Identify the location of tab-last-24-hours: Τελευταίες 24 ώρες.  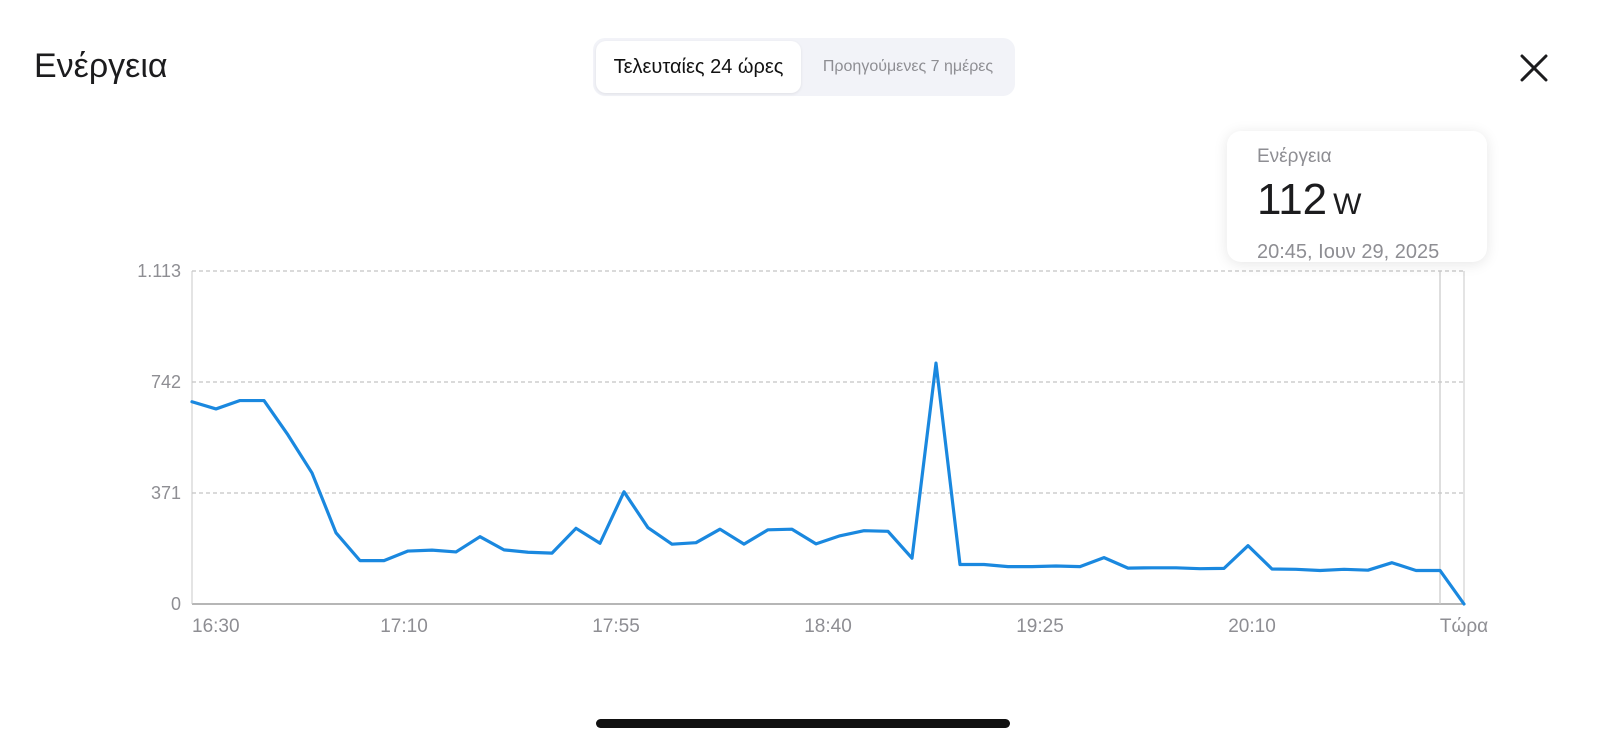
(698, 67).